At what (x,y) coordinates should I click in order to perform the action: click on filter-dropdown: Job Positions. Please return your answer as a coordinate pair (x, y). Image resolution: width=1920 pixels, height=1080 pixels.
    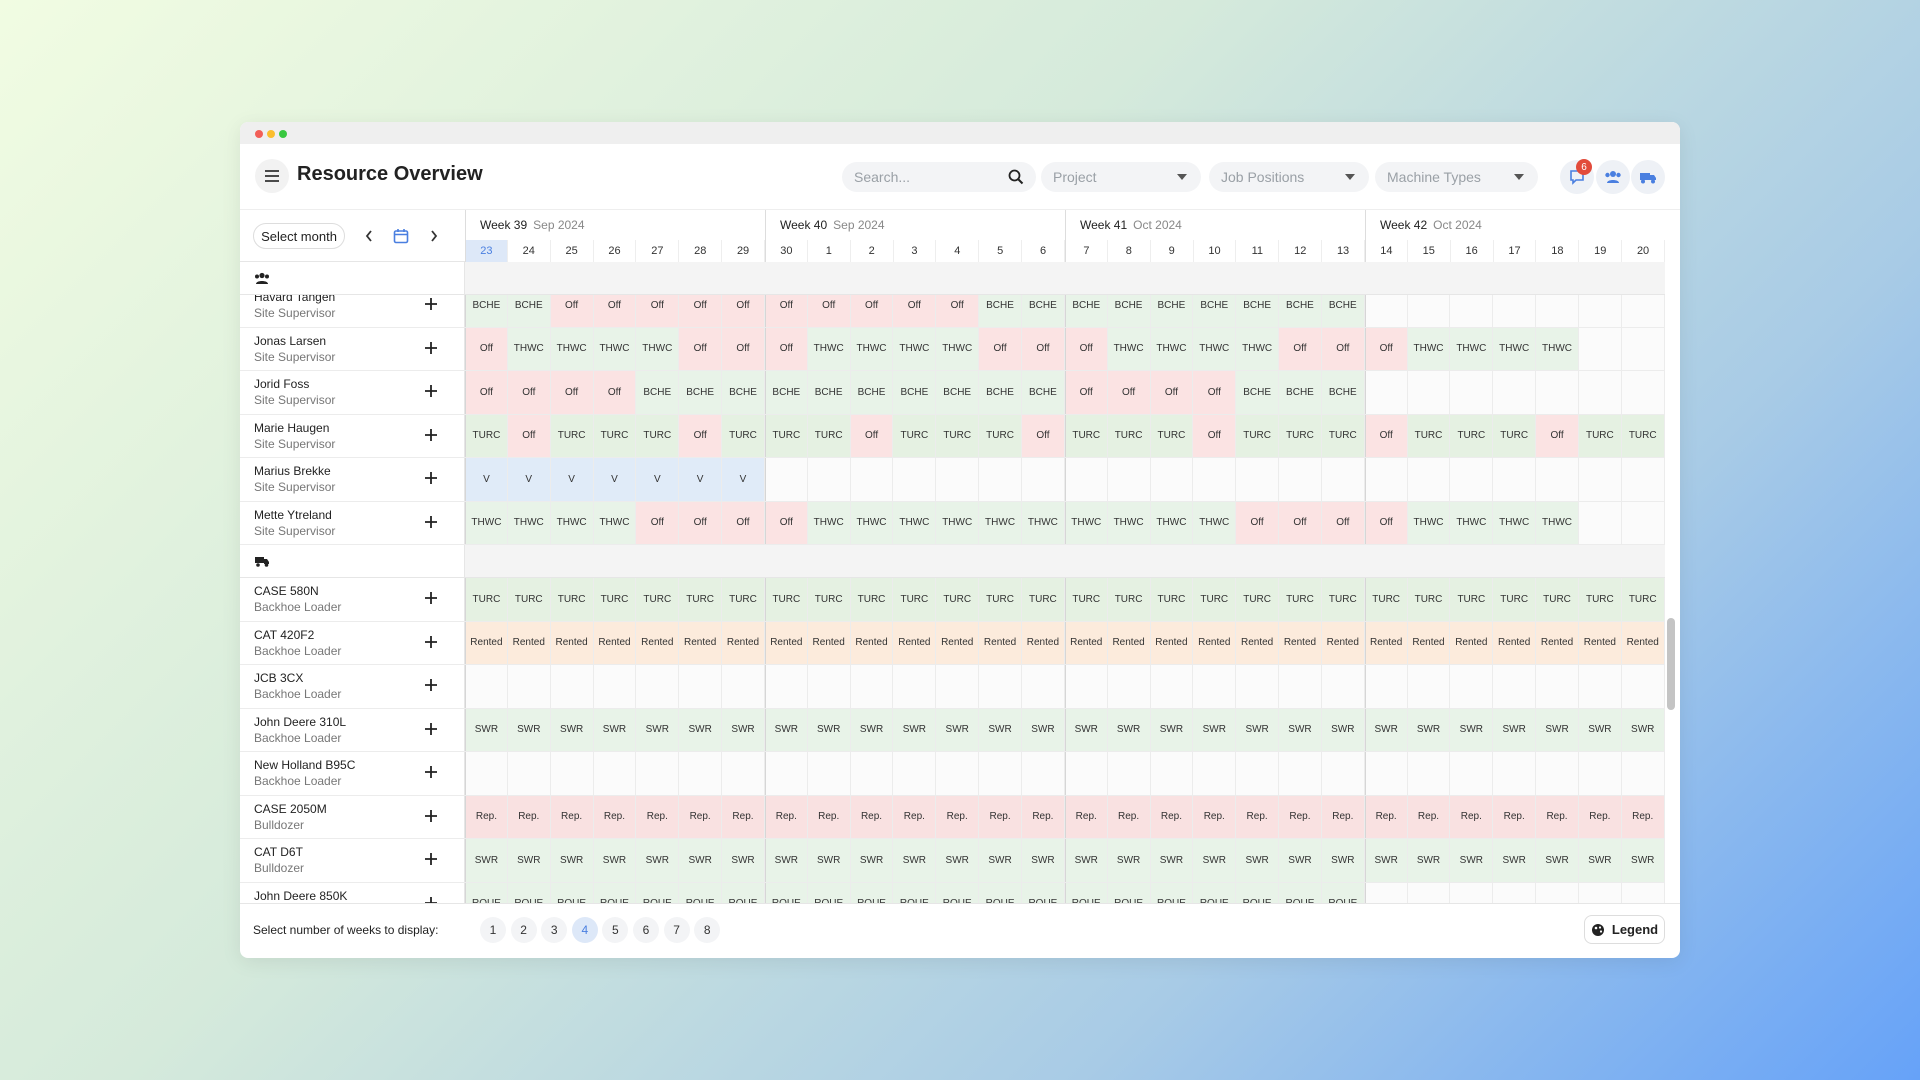
    Looking at the image, I should click on (1289, 177).